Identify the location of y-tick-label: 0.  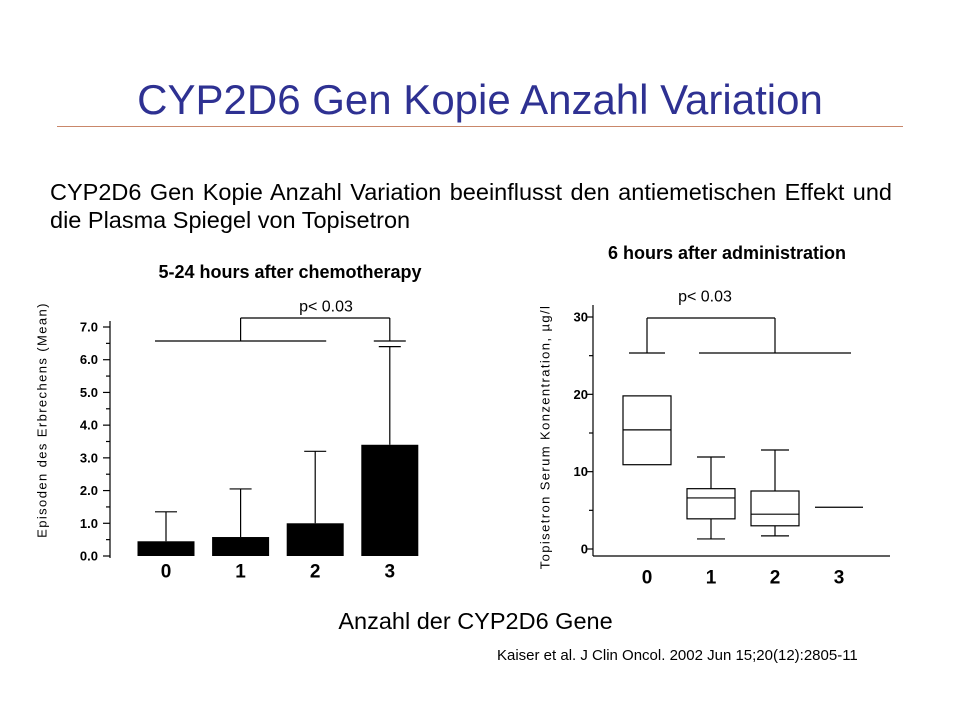
(584, 549).